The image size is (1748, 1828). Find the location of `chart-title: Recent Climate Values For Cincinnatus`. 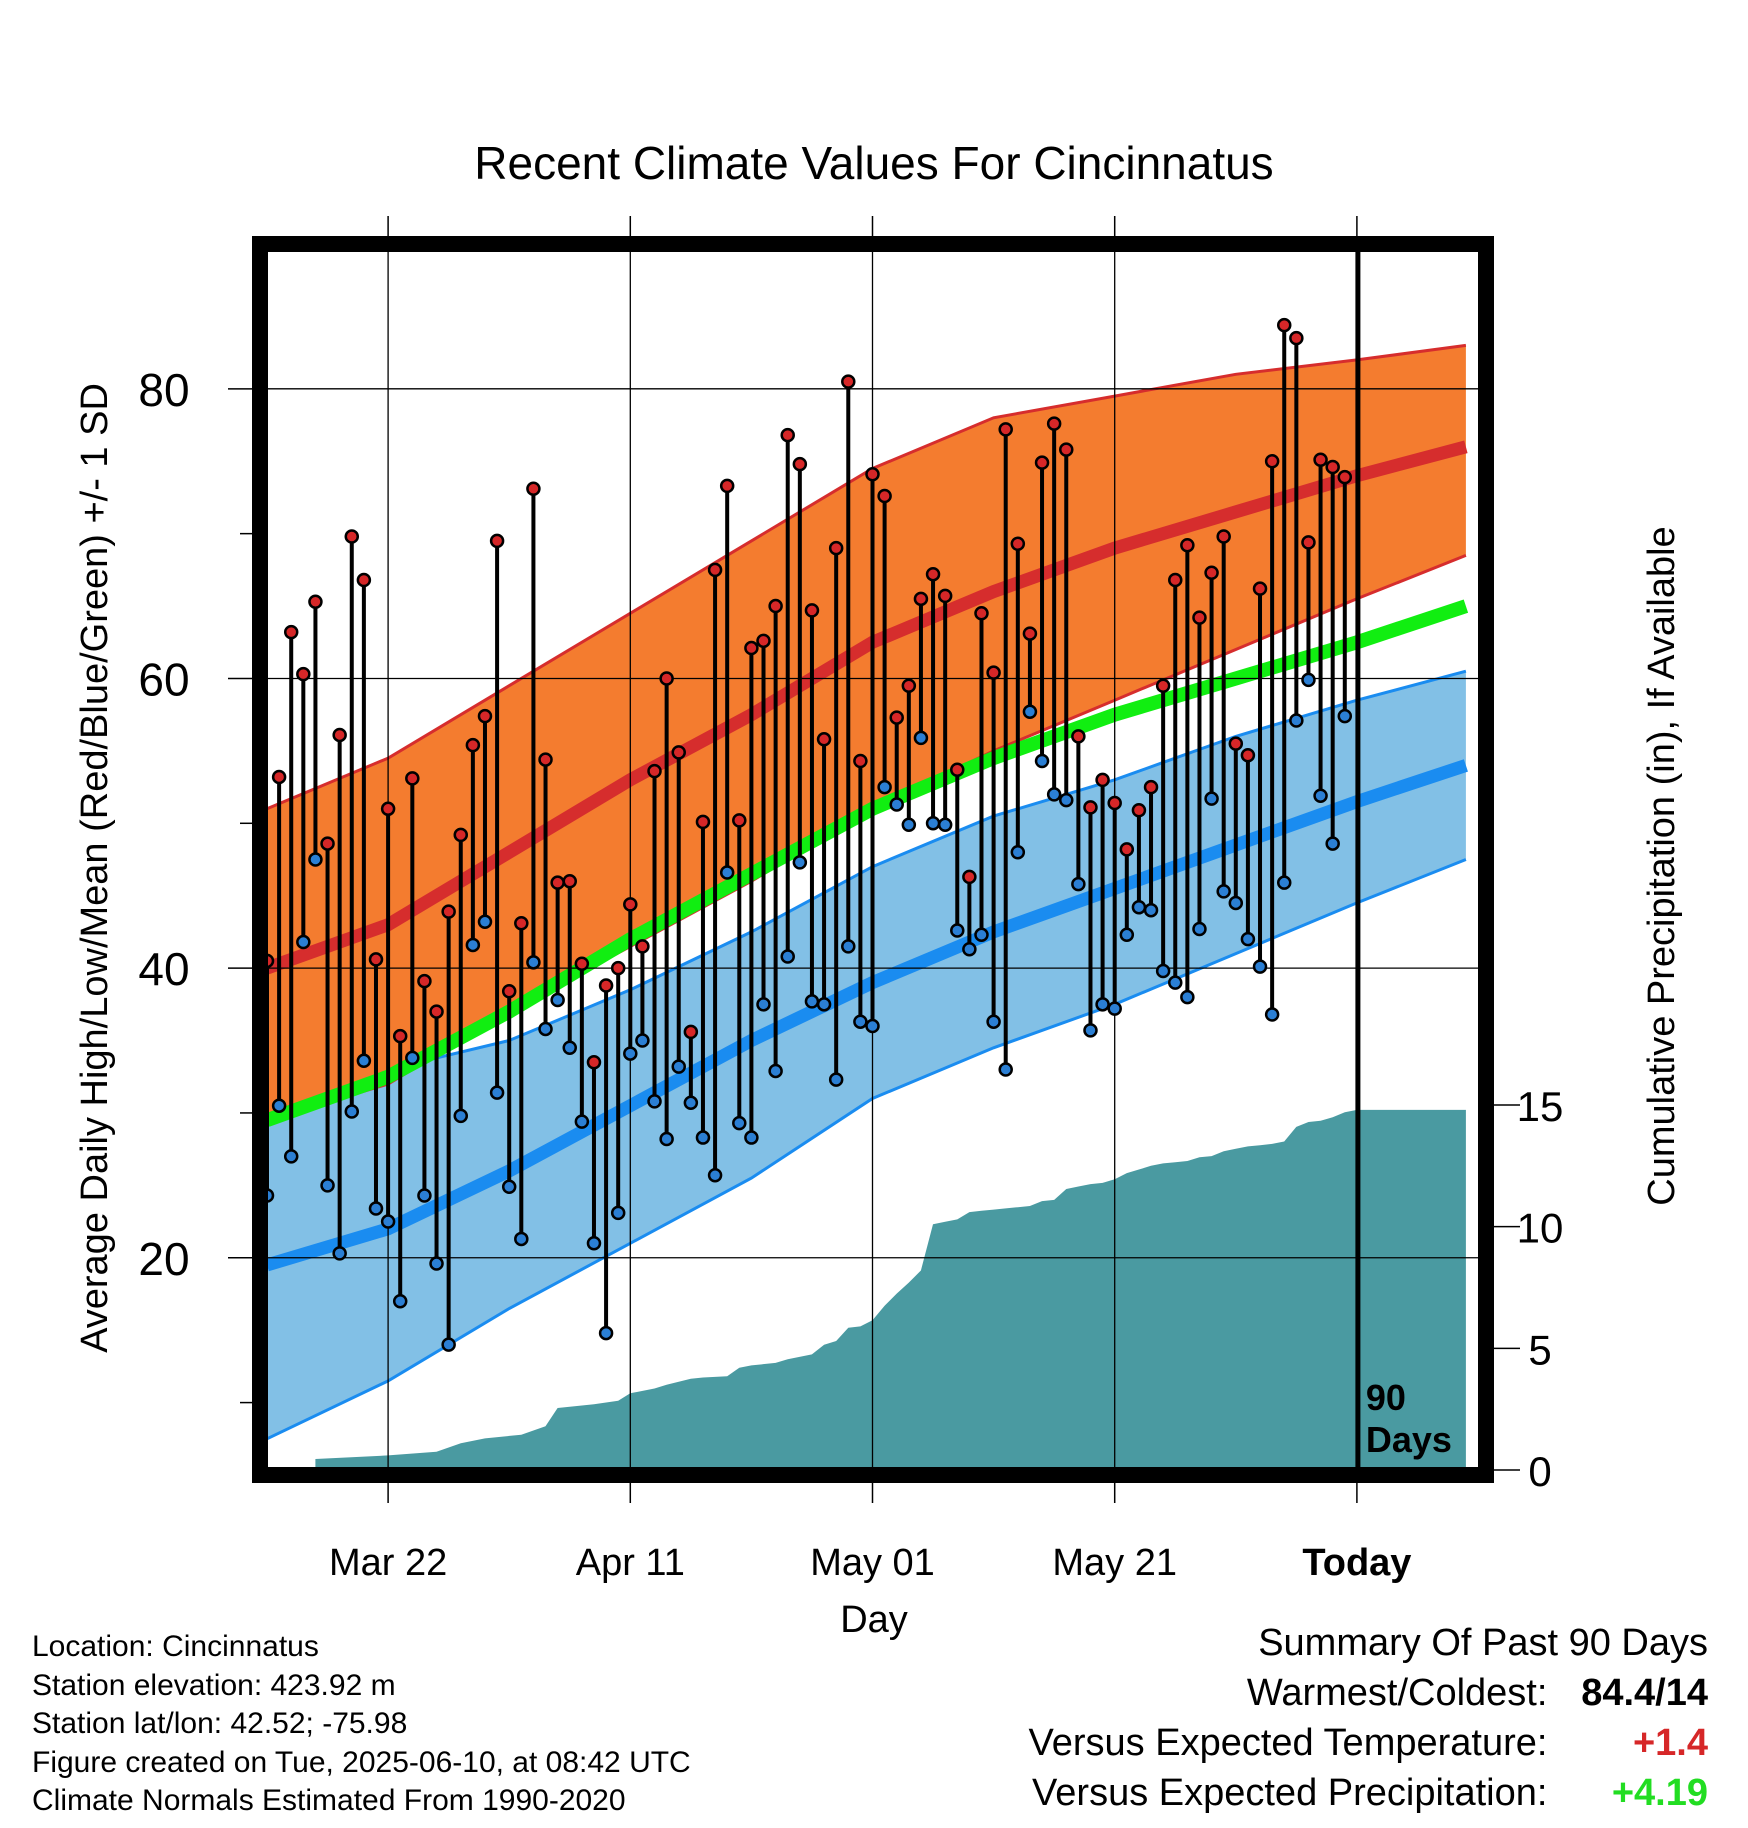

chart-title: Recent Climate Values For Cincinnatus is located at coordinates (873, 163).